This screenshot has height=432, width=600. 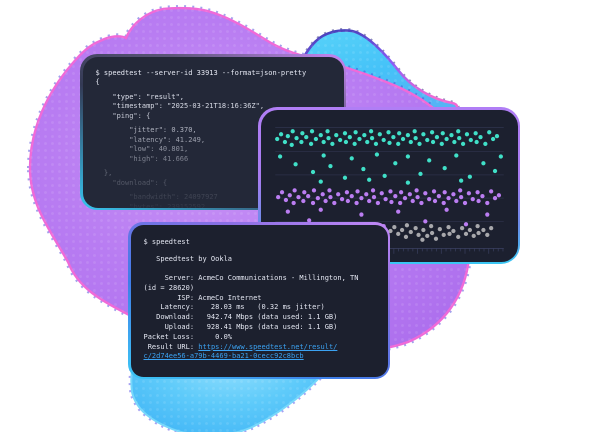 I want to click on latency-chart-svg, so click(x=389, y=190).